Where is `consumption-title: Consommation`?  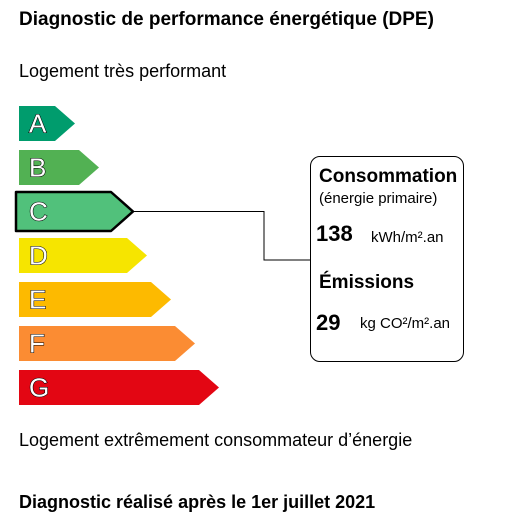 consumption-title: Consommation is located at coordinates (388, 176).